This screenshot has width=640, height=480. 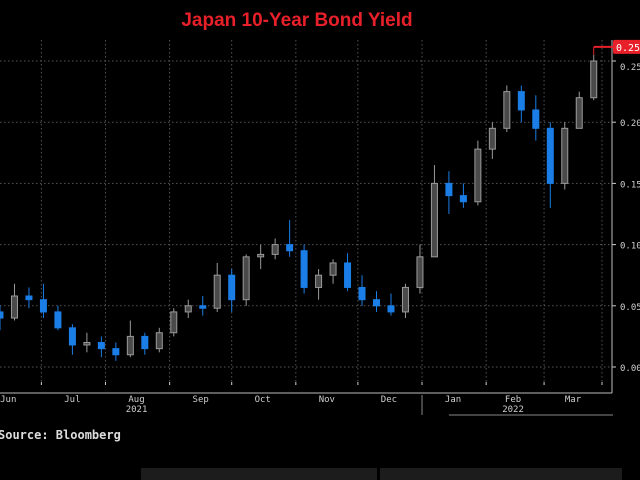 What do you see at coordinates (513, 410) in the screenshot?
I see `year-label: 2022` at bounding box center [513, 410].